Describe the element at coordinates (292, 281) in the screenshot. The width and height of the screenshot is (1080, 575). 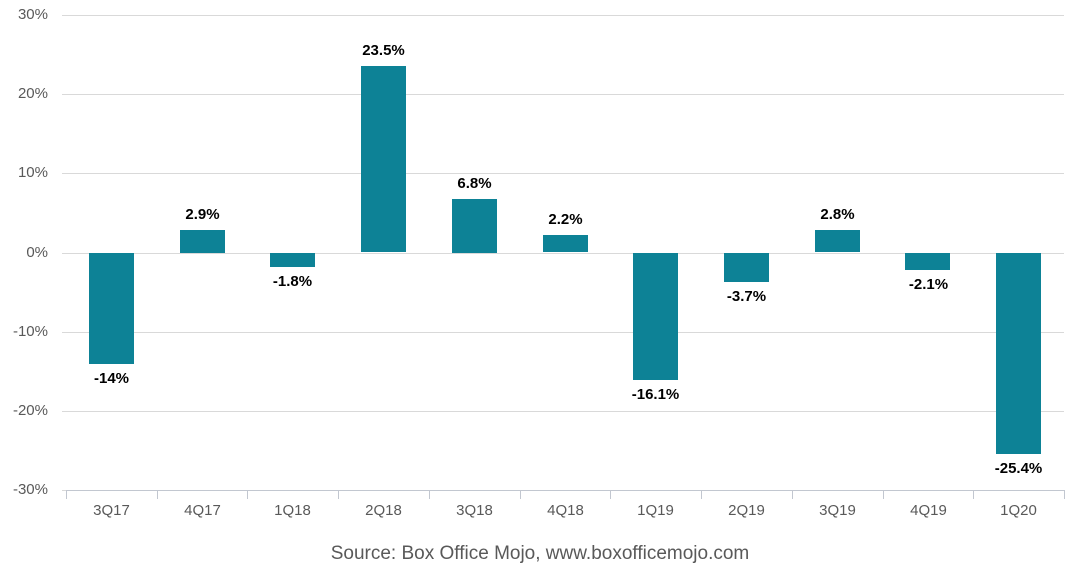
I see `bar-value-label: -1.8%` at that location.